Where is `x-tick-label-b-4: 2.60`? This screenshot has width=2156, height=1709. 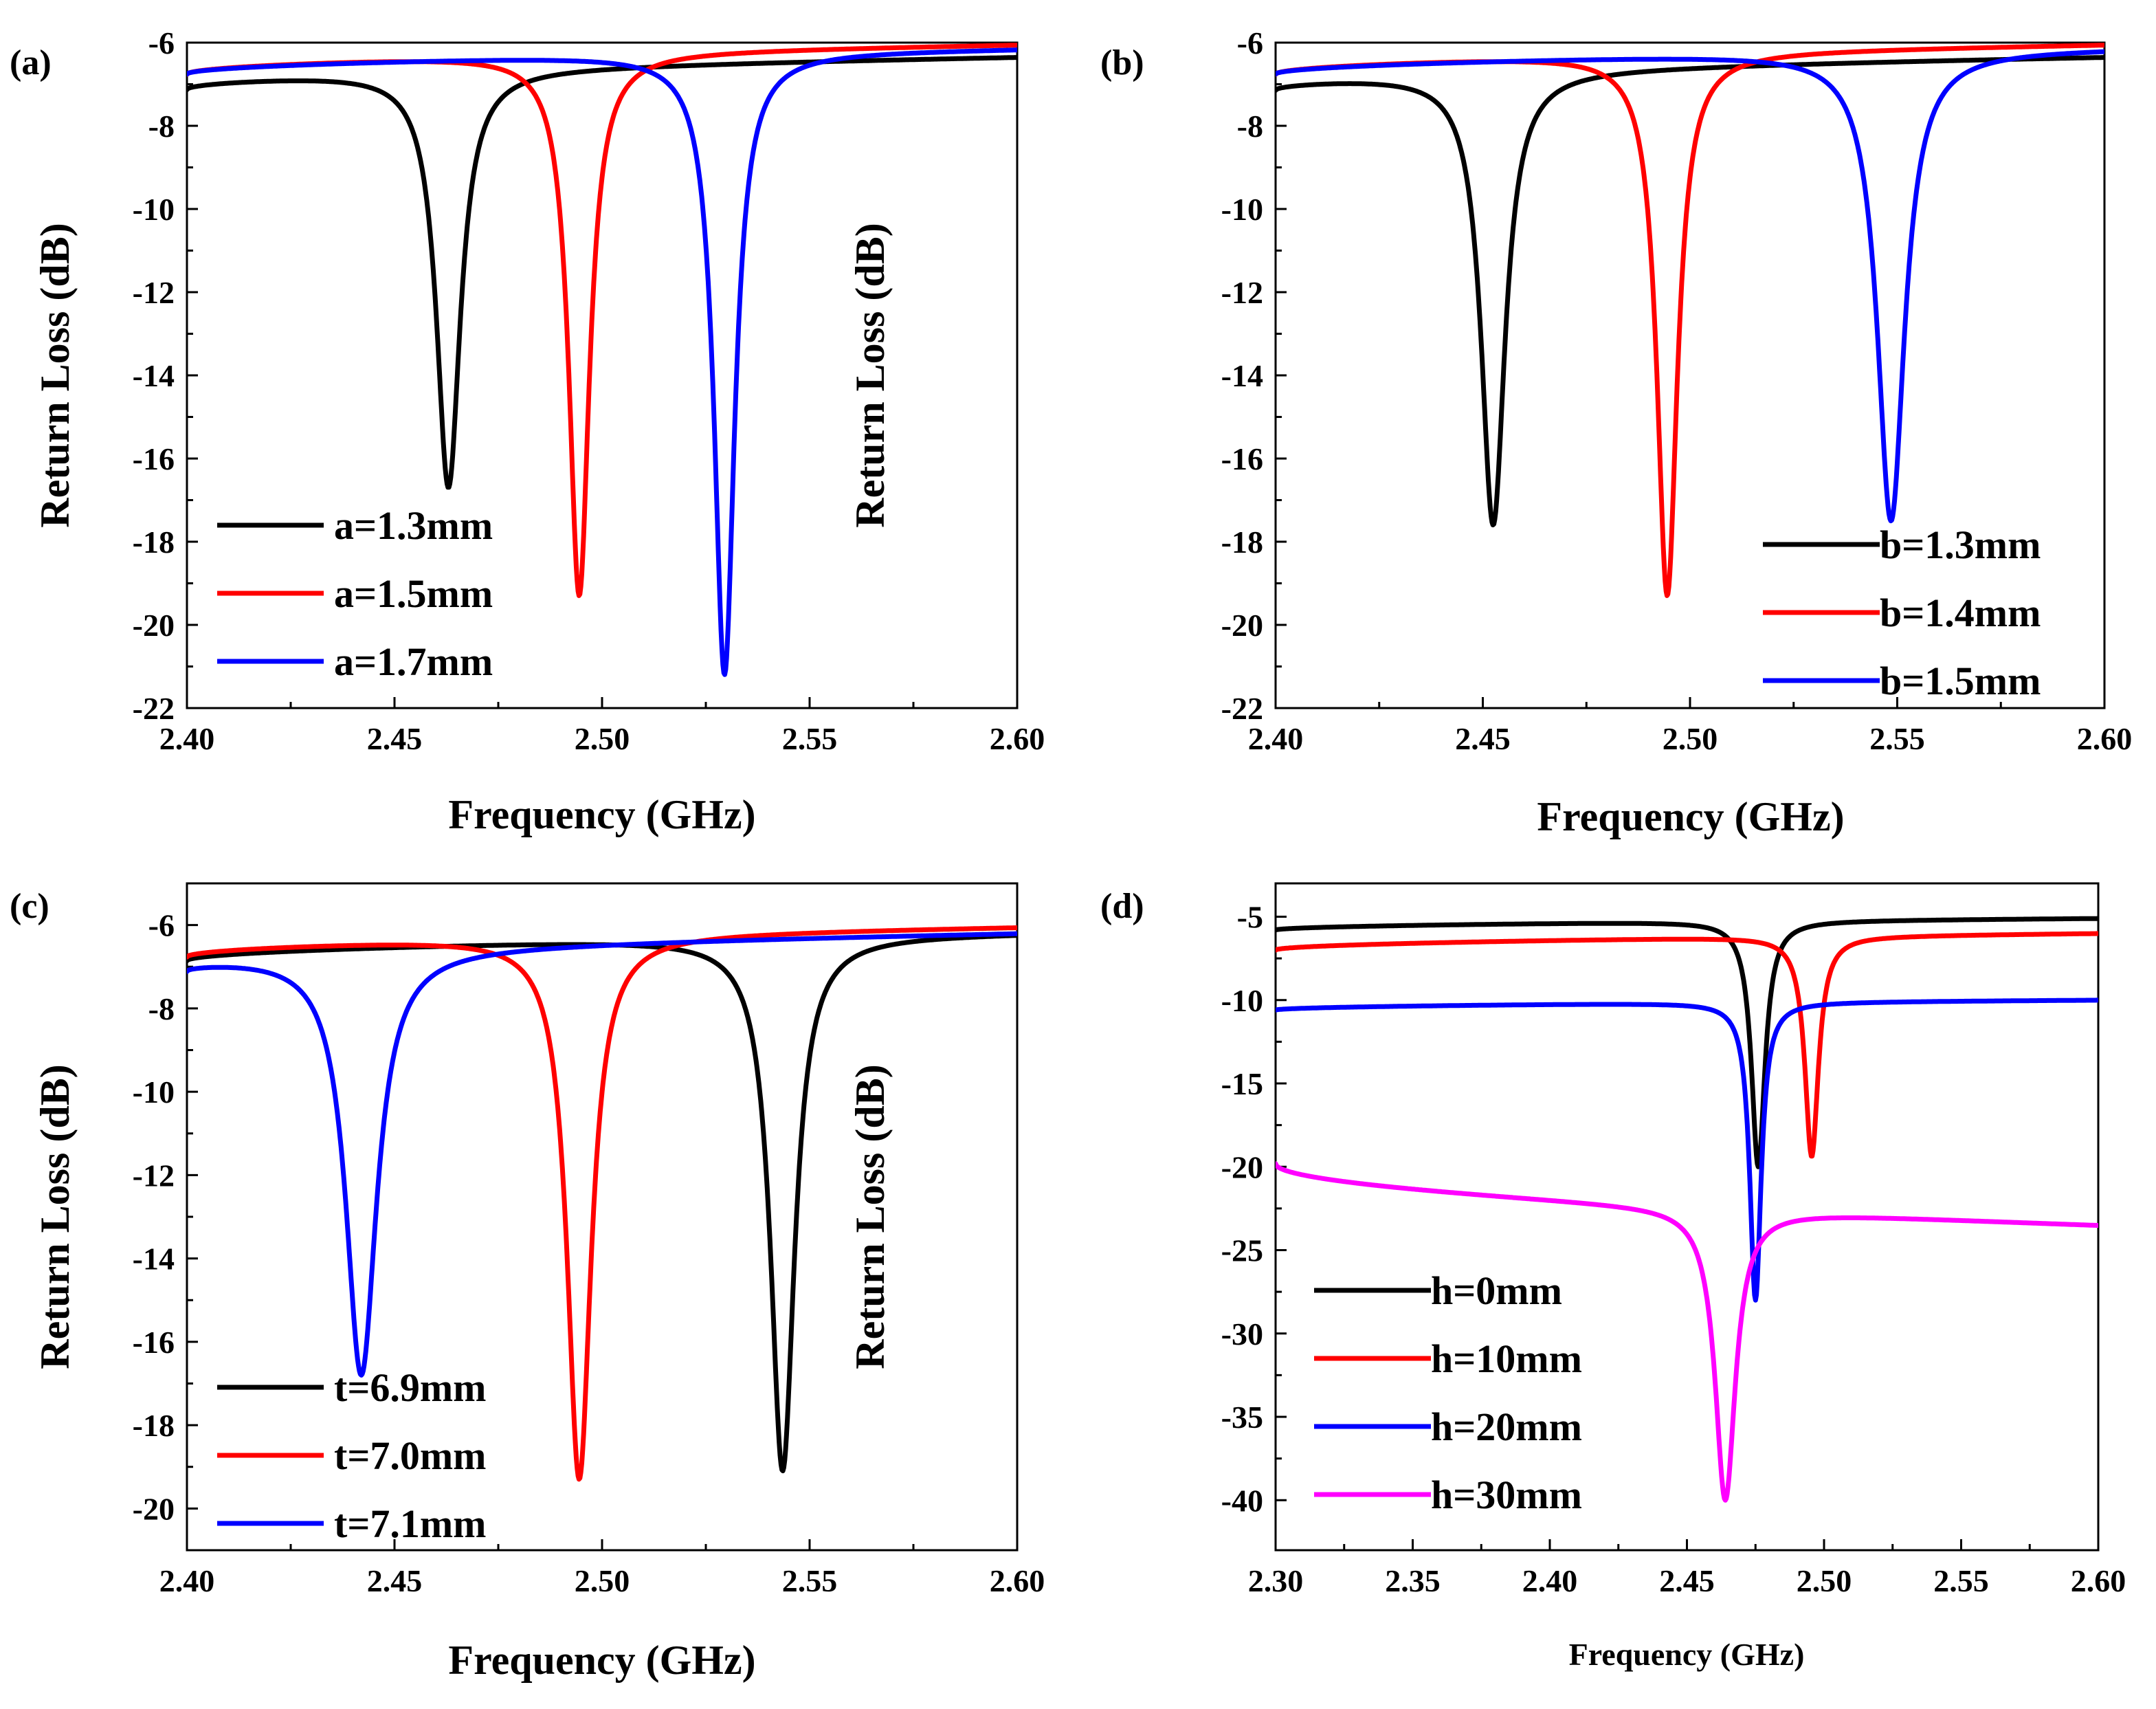 x-tick-label-b-4: 2.60 is located at coordinates (2105, 738).